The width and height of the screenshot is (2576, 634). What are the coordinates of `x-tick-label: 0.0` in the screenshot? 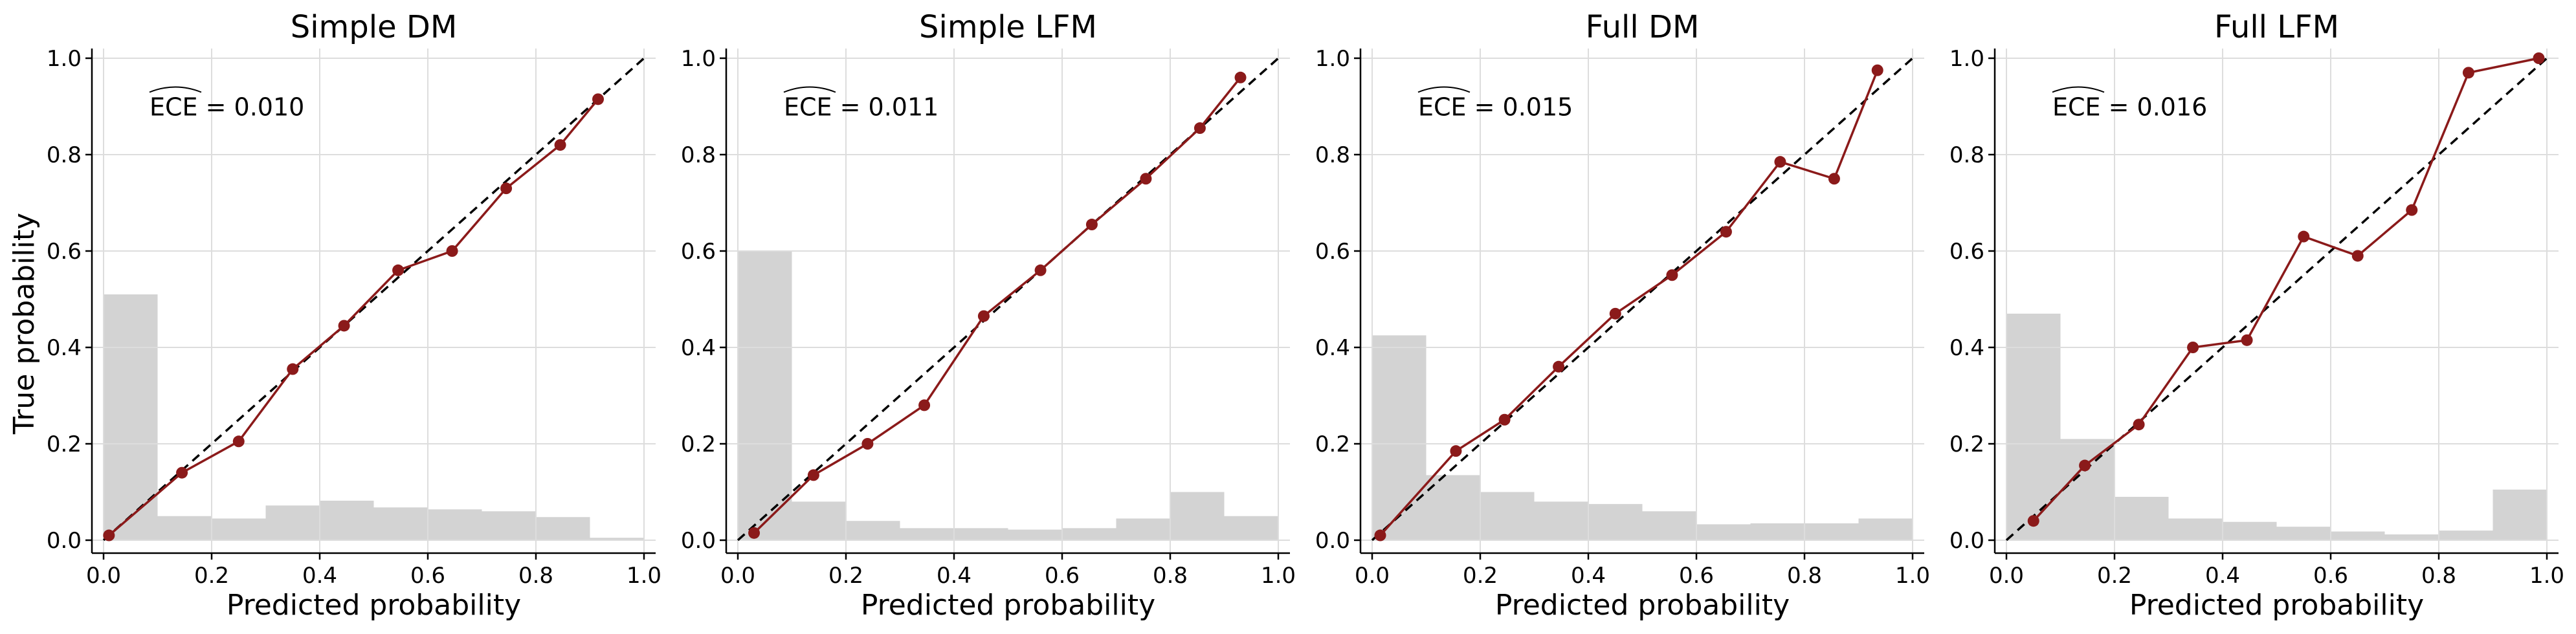 It's located at (1372, 576).